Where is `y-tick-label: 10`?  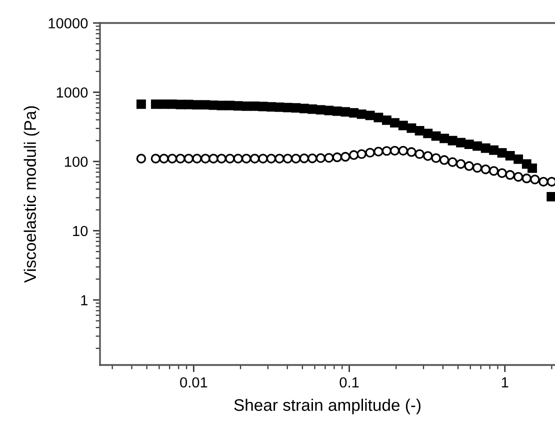 y-tick-label: 10 is located at coordinates (80, 231).